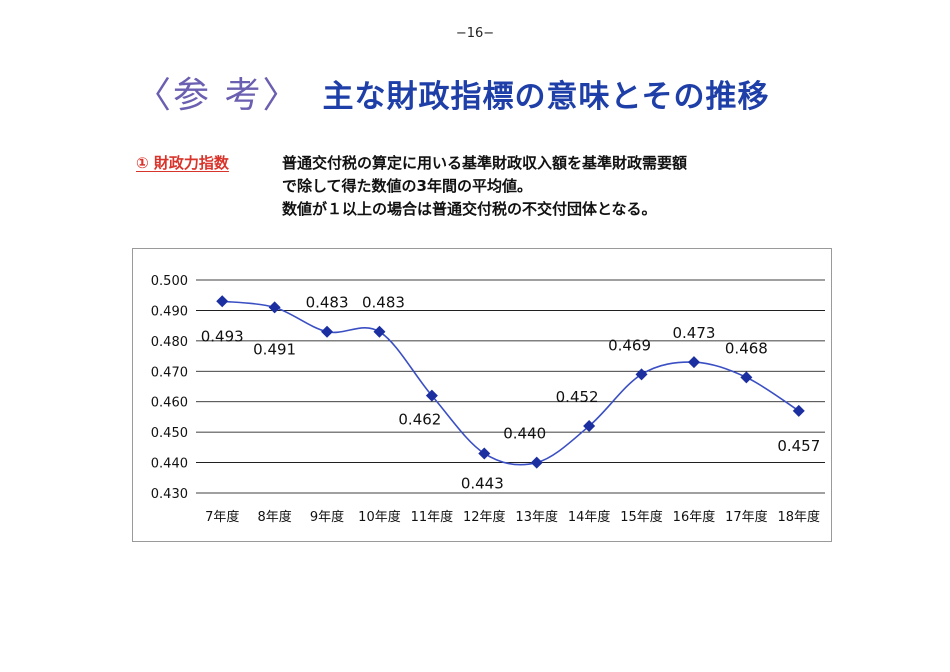  Describe the element at coordinates (169, 388) in the screenshot. I see `y-axis-ticks: 0.500 0.490 0.480 0.470 0.460 0.450 0.440 0.430` at that location.